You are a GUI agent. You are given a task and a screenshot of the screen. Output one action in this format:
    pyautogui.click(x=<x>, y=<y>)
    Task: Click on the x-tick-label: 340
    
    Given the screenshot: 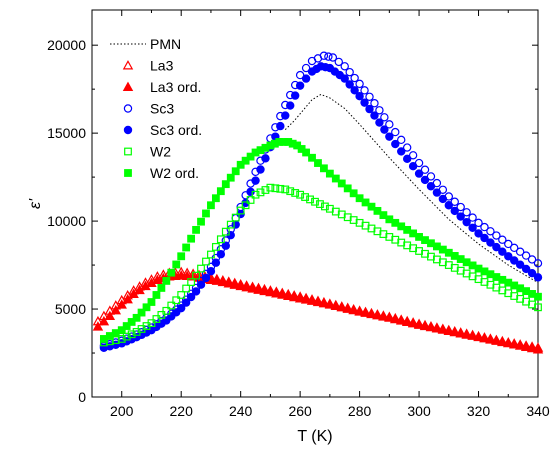 What is the action you would take?
    pyautogui.click(x=538, y=411)
    